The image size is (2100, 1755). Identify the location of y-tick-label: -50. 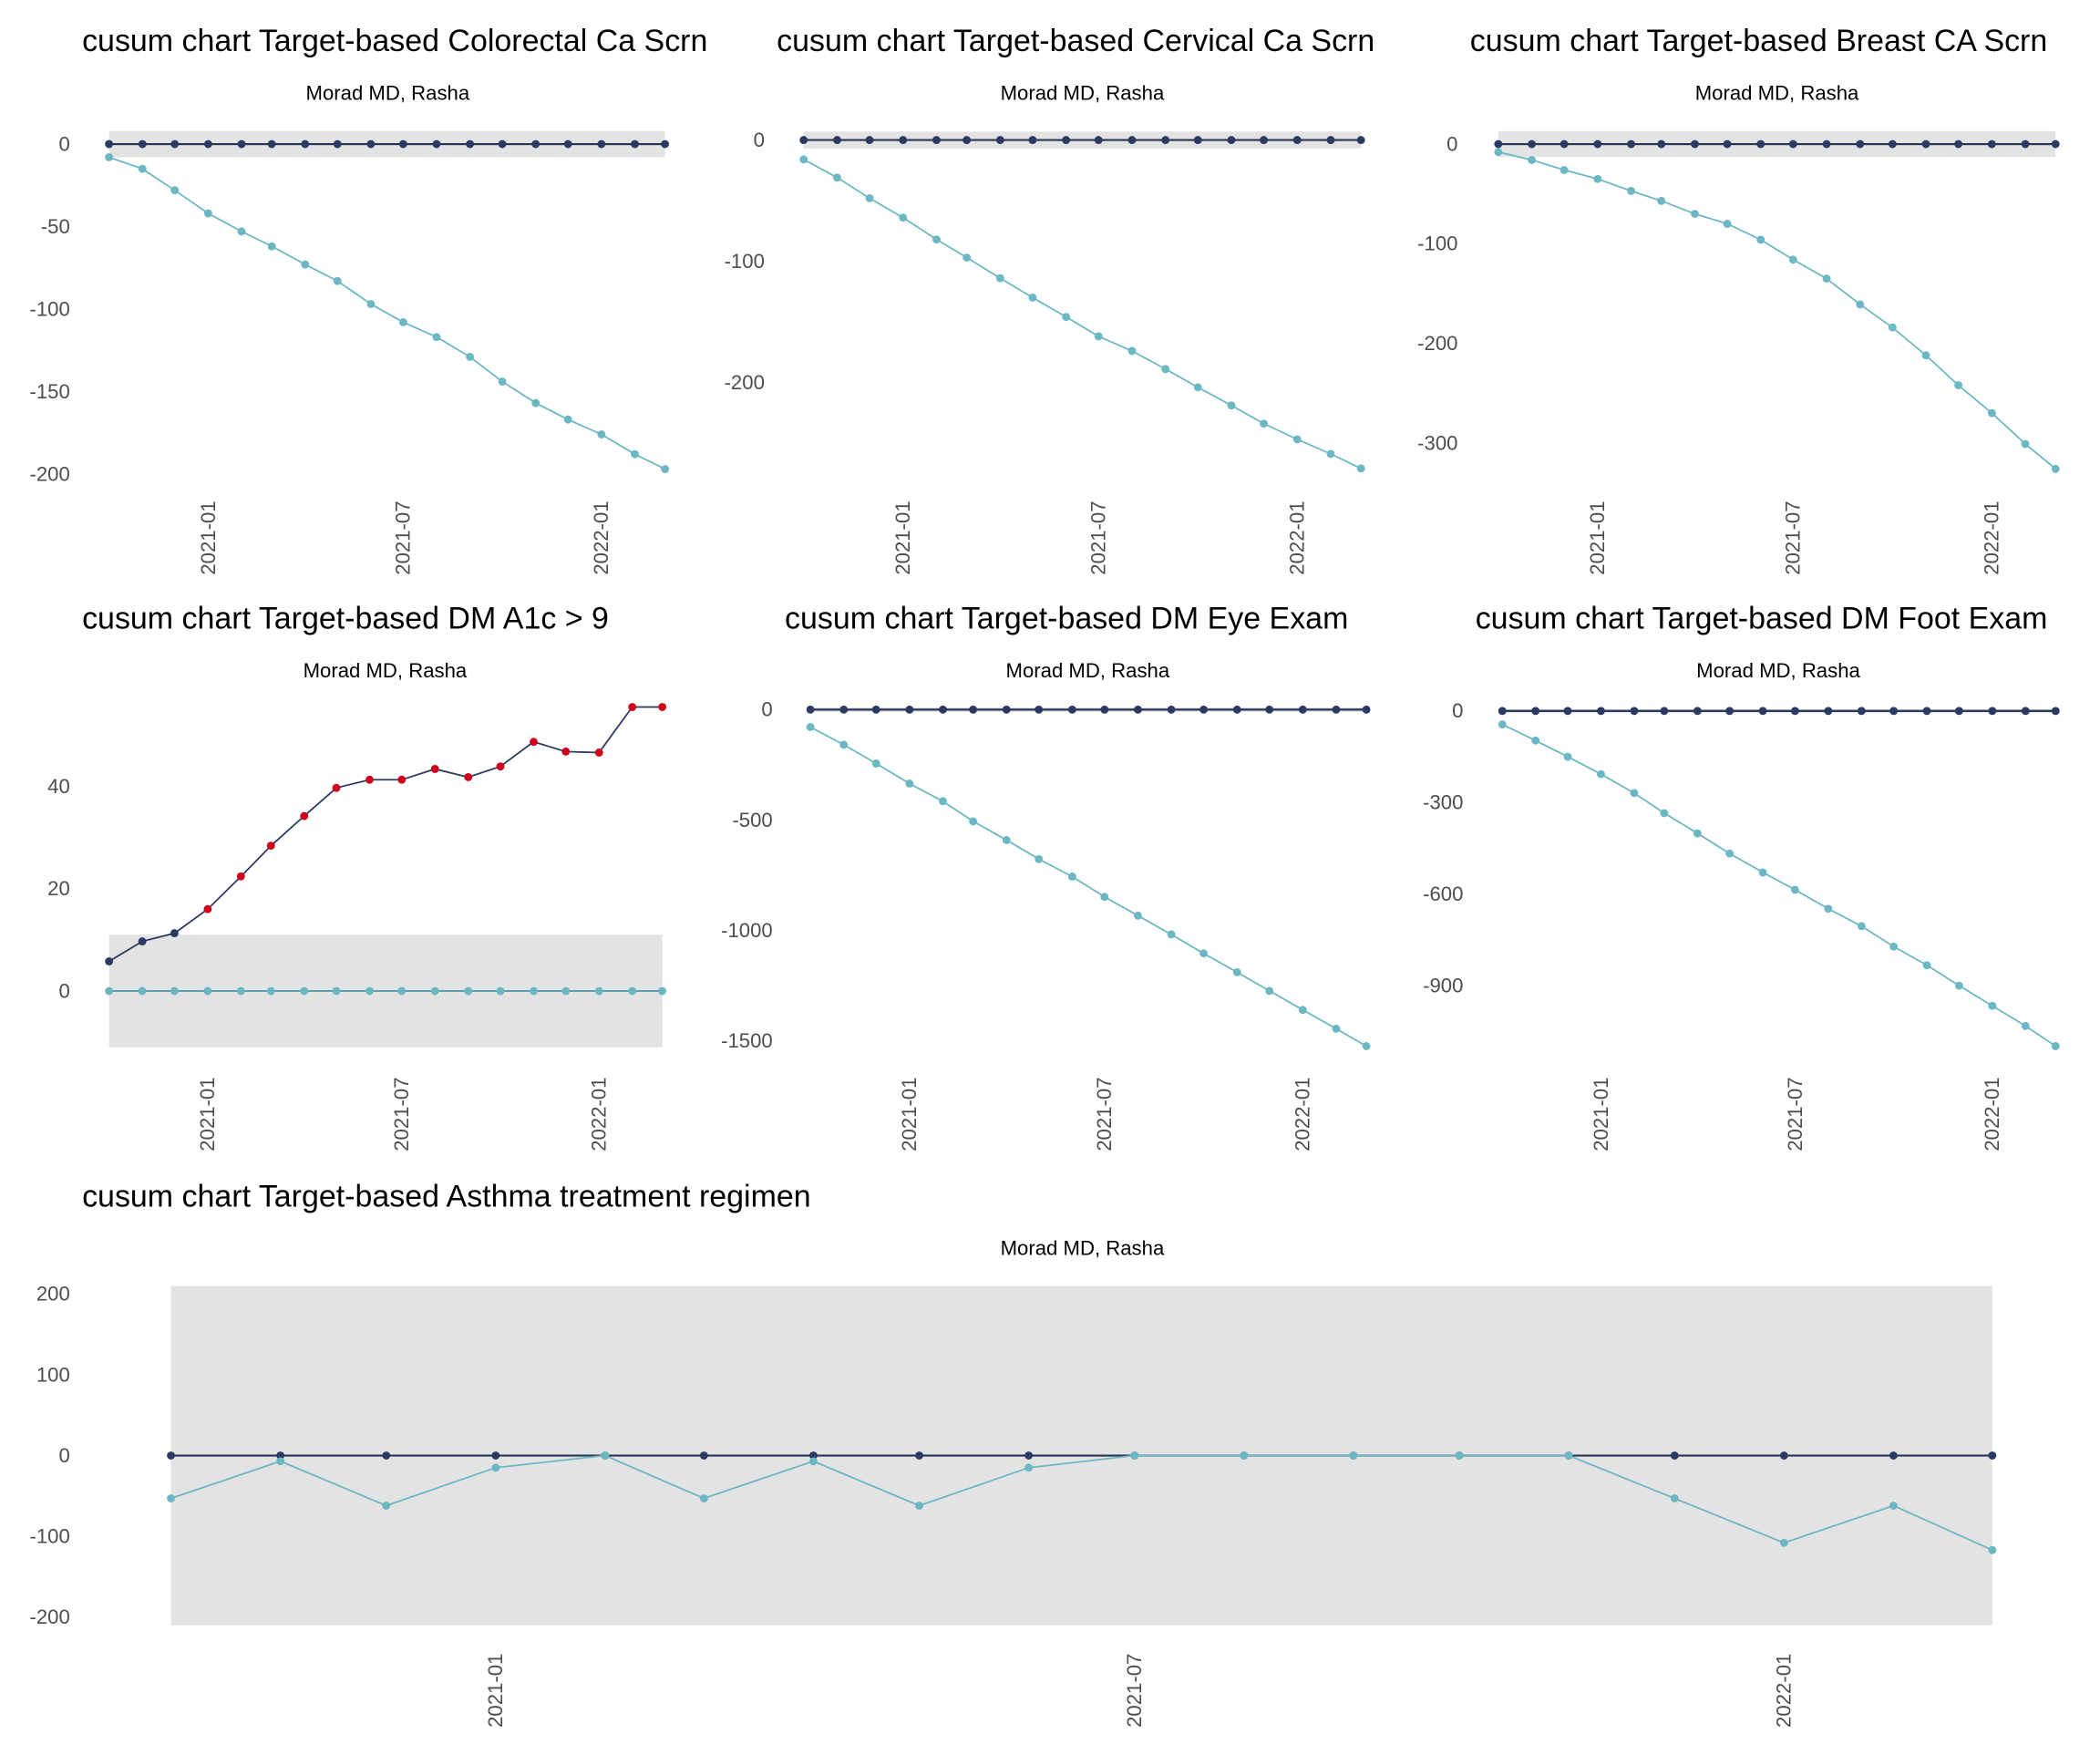
(56, 226).